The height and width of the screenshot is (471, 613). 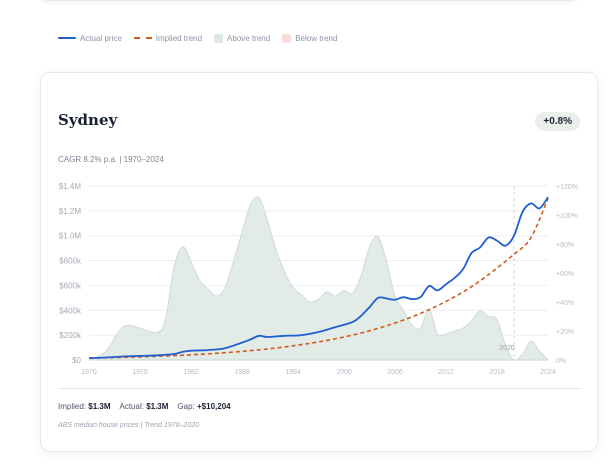 I want to click on x-tick-label: 2012, so click(x=446, y=372).